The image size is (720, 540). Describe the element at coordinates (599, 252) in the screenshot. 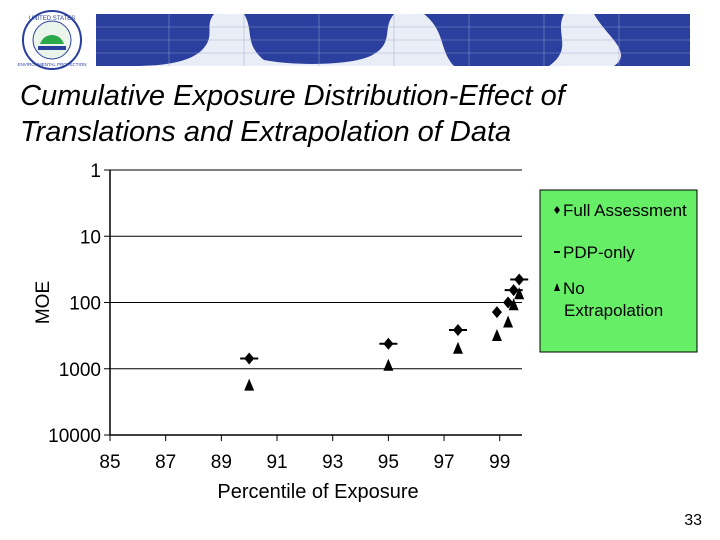

I see `legend-label: PDP-only` at that location.